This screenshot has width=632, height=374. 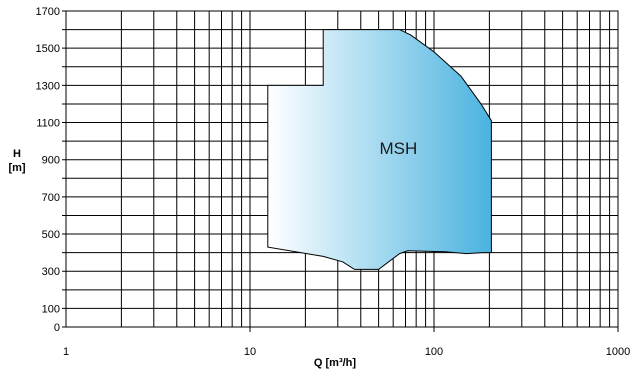 What do you see at coordinates (51, 161) in the screenshot?
I see `y-tick-label: 900` at bounding box center [51, 161].